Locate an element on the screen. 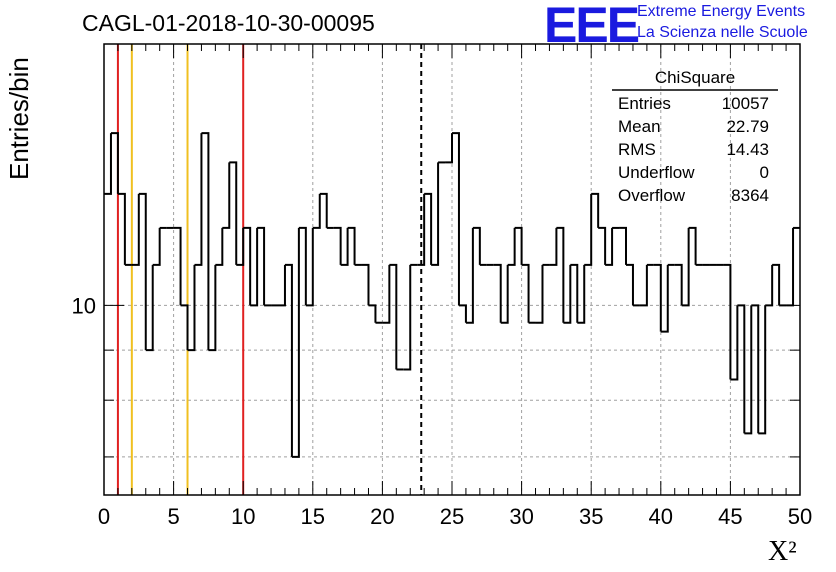 The height and width of the screenshot is (572, 836). x-axis-label: X² is located at coordinates (782, 551).